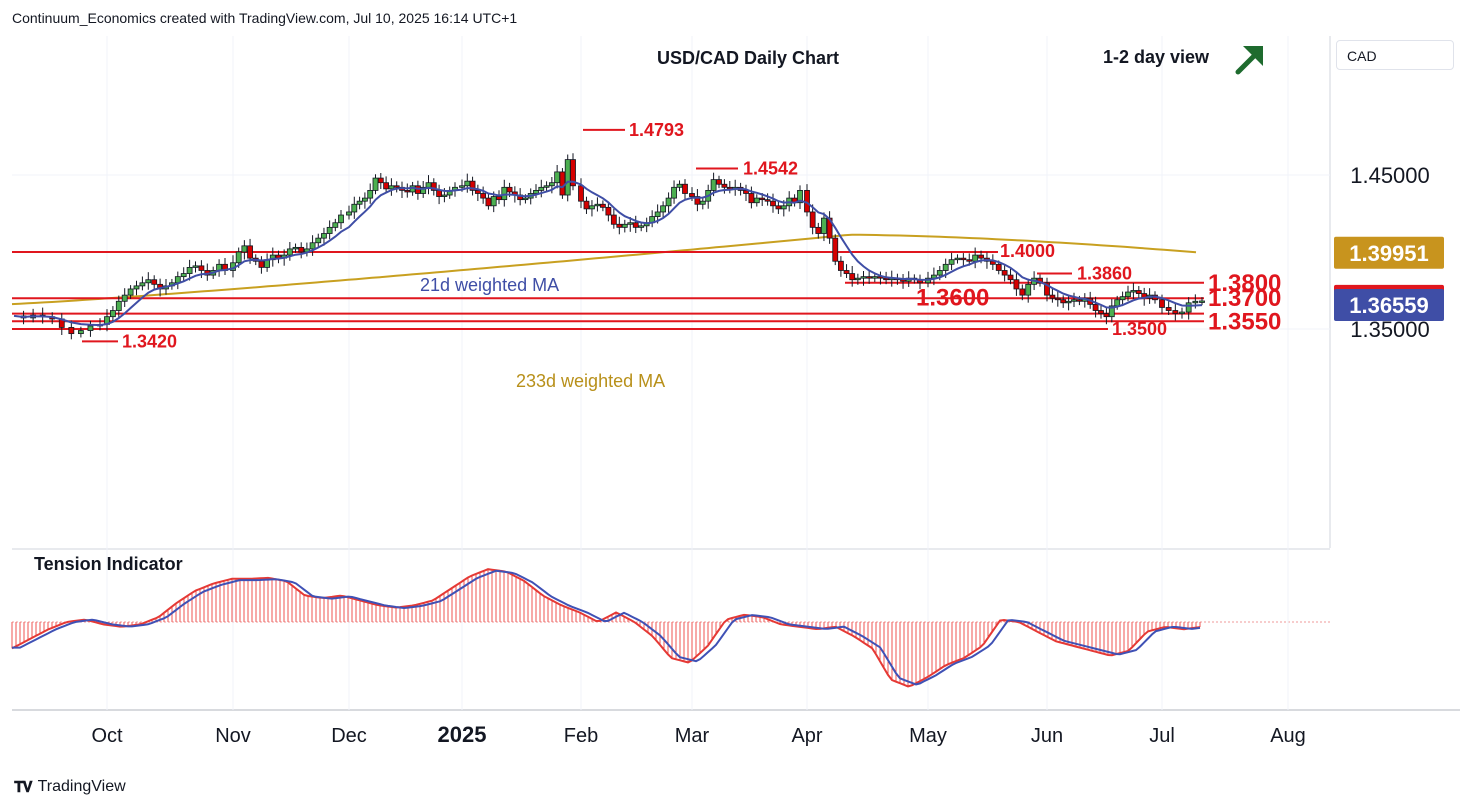 Image resolution: width=1474 pixels, height=809 pixels. What do you see at coordinates (928, 736) in the screenshot?
I see `x-tick-label: May` at bounding box center [928, 736].